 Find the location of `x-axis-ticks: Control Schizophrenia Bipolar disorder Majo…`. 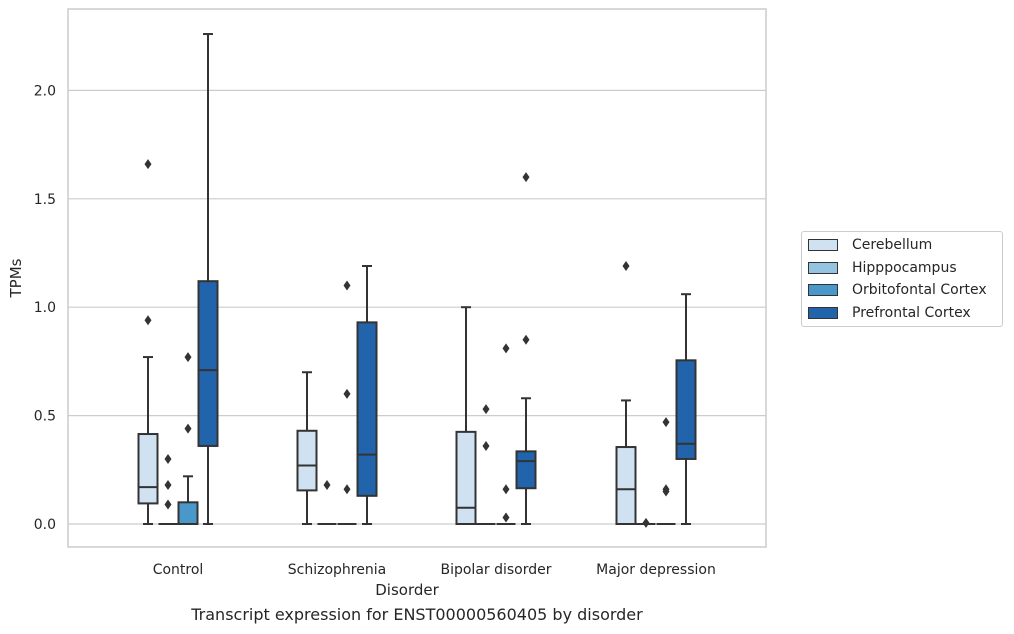

x-axis-ticks: Control Schizophrenia Bipolar disorder Majo… is located at coordinates (434, 570).